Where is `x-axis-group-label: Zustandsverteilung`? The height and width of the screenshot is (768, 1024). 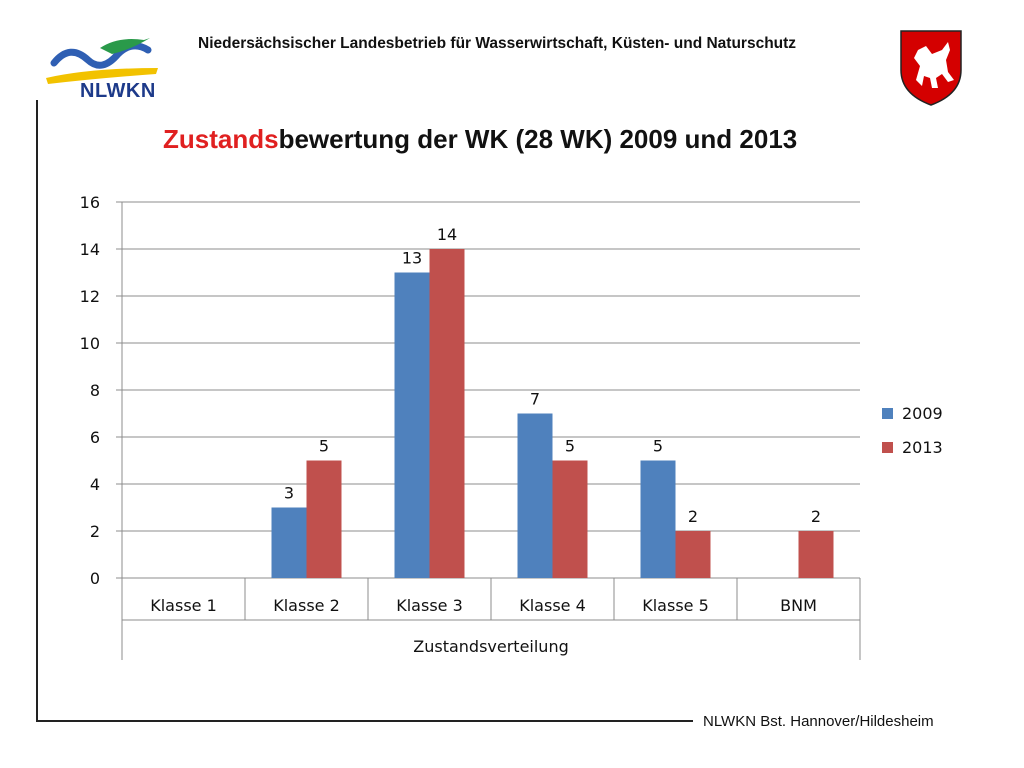 x-axis-group-label: Zustandsverteilung is located at coordinates (490, 646).